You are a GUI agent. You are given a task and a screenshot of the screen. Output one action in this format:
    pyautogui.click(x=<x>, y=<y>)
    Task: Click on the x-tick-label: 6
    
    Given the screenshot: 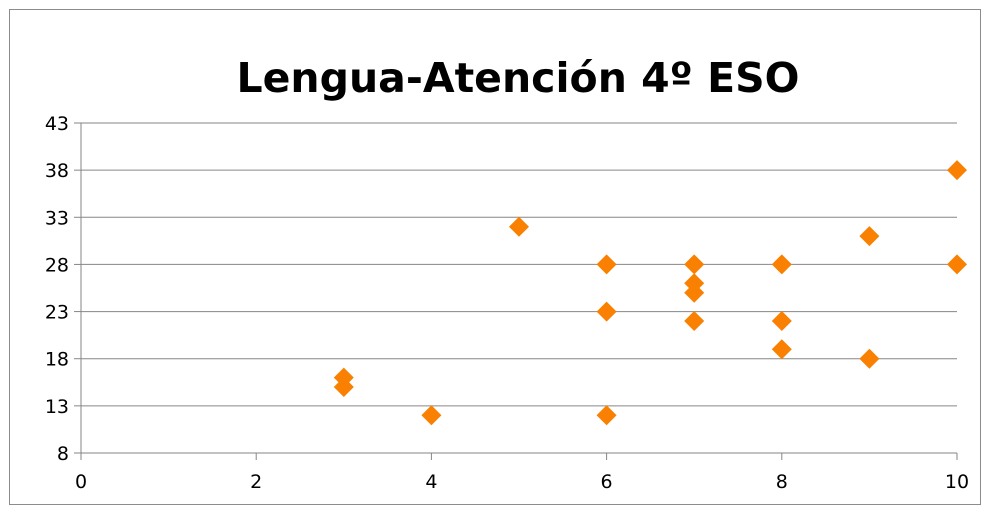 What is the action you would take?
    pyautogui.click(x=607, y=482)
    